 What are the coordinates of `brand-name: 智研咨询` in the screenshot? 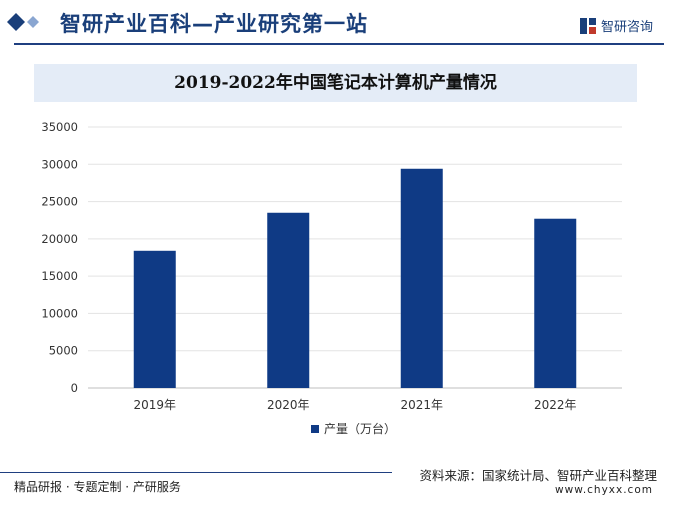 It's located at (626, 27).